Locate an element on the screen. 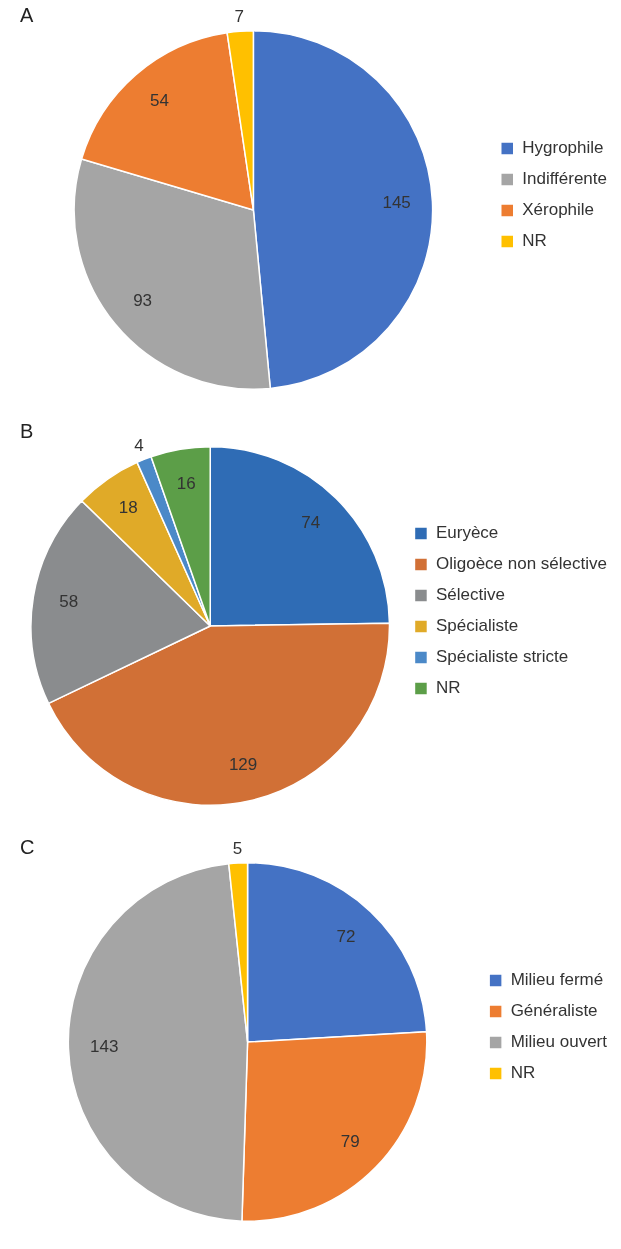  legend-label: Euryèce is located at coordinates (467, 533).